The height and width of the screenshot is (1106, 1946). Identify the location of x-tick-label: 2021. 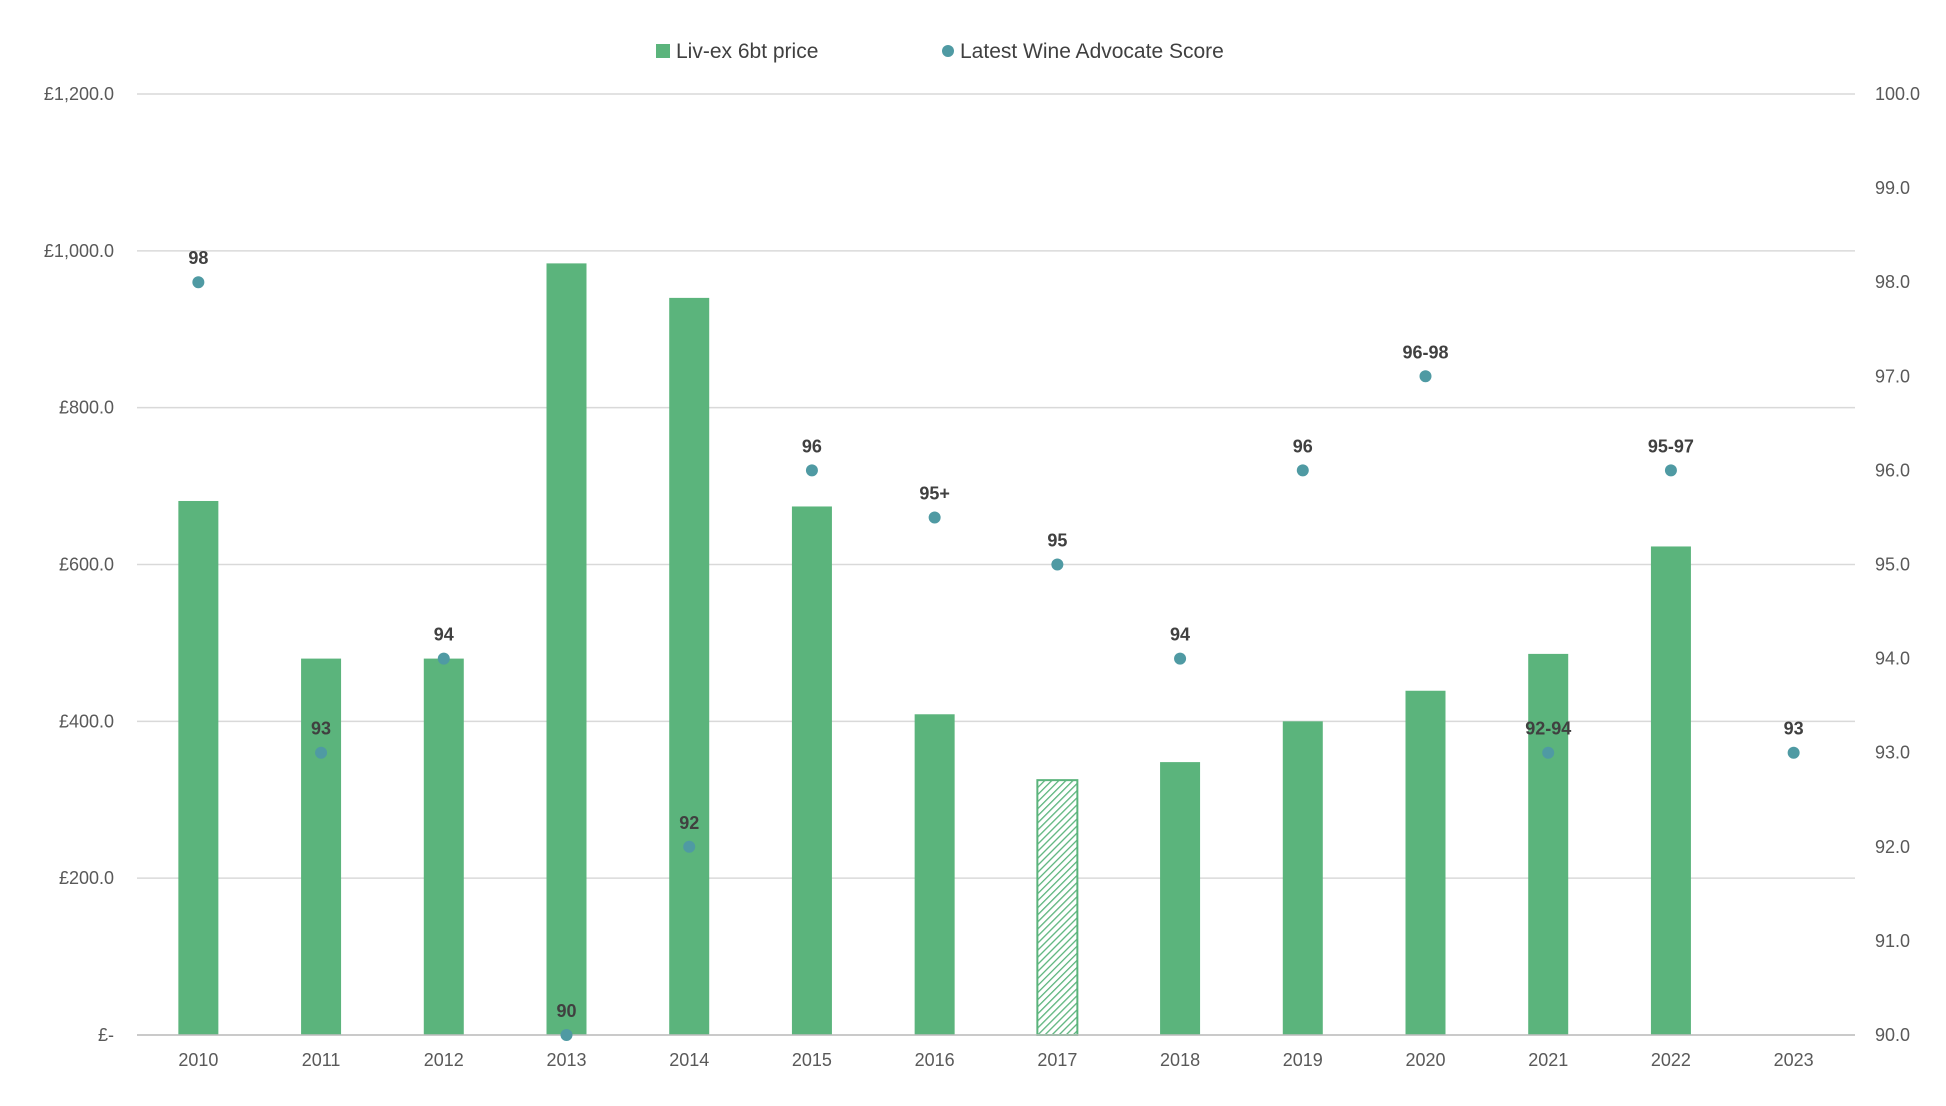
(1548, 1060).